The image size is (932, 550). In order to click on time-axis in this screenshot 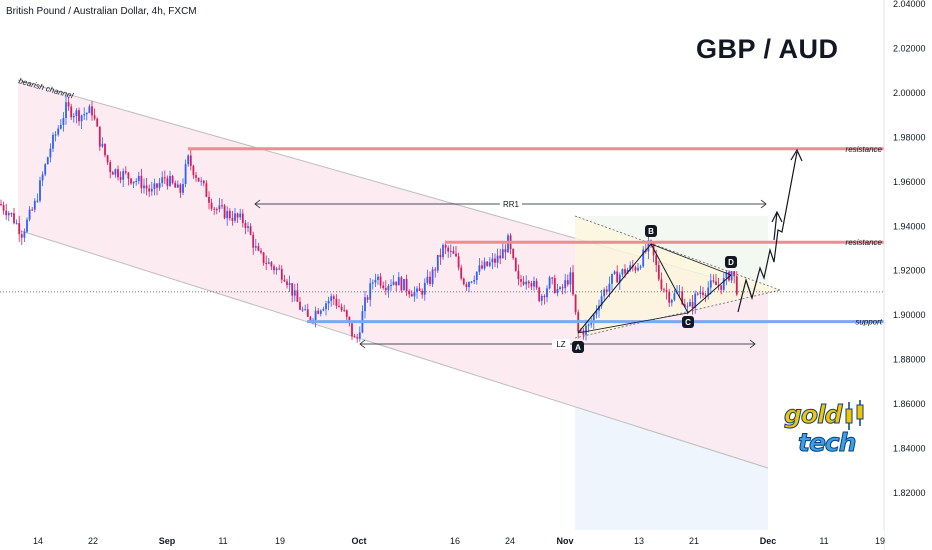, I will do `click(442, 540)`.